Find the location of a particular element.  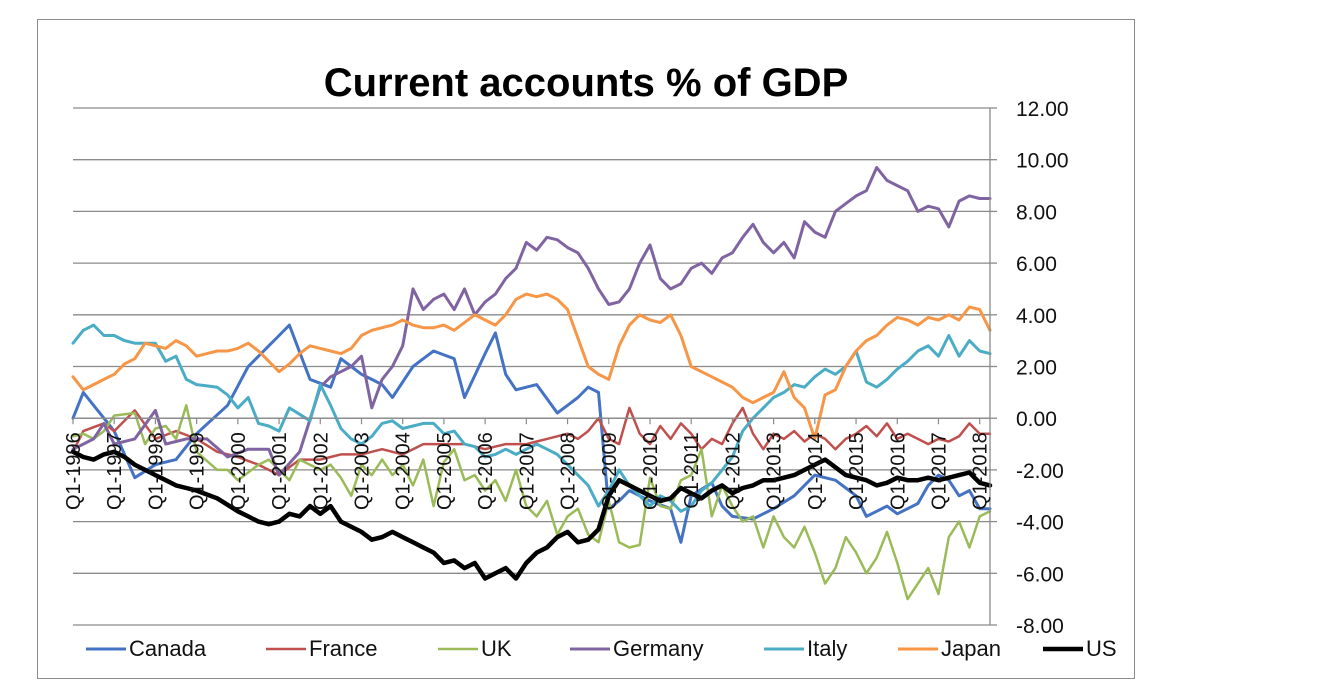

x-tick-label: Q1-2018 is located at coordinates (981, 471).